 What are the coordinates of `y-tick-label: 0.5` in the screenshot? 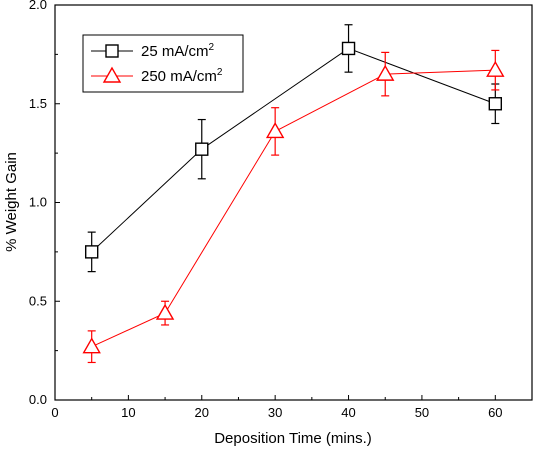 It's located at (38, 300).